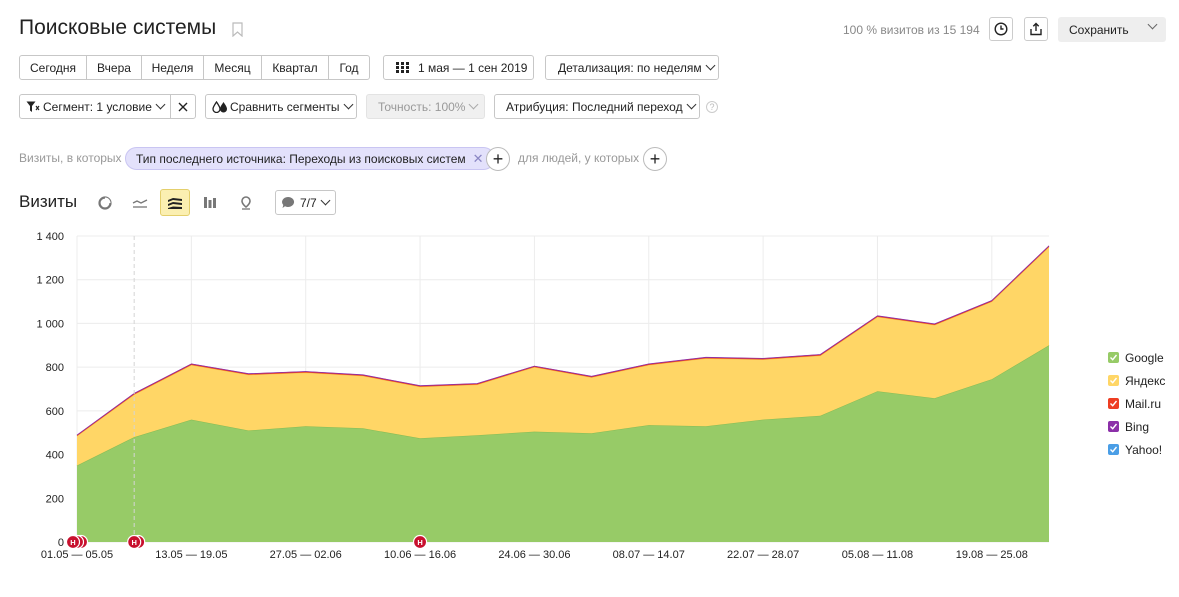 This screenshot has width=1179, height=597. I want to click on save-button-label: Сохранить, so click(1099, 29).